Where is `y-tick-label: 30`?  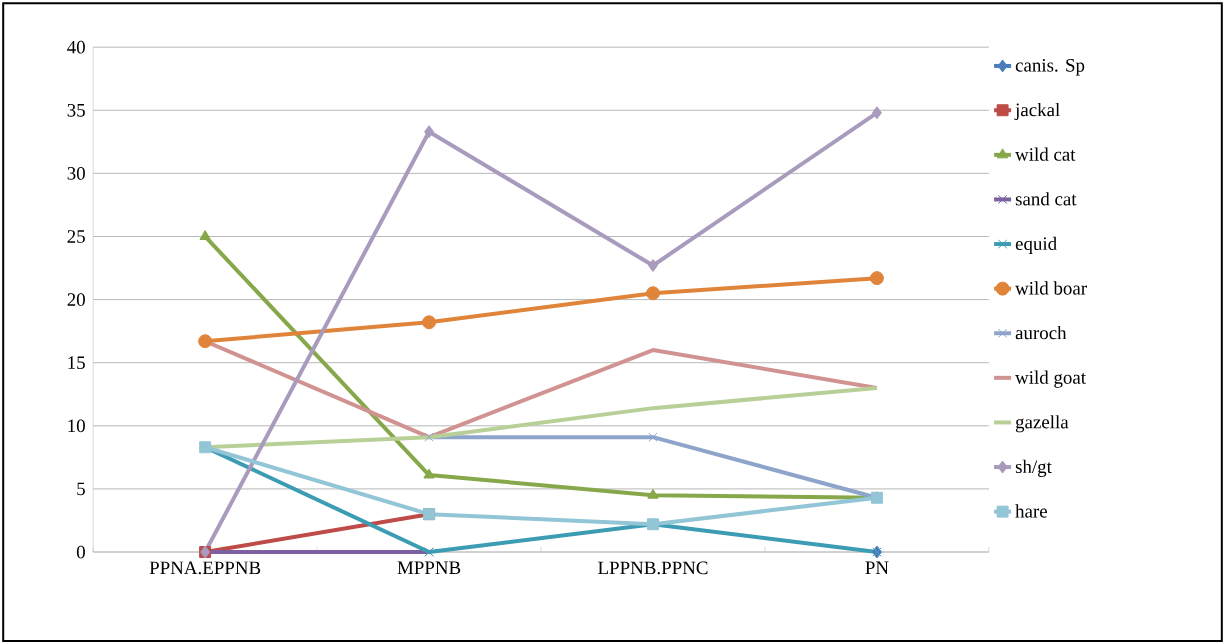
y-tick-label: 30 is located at coordinates (76, 173).